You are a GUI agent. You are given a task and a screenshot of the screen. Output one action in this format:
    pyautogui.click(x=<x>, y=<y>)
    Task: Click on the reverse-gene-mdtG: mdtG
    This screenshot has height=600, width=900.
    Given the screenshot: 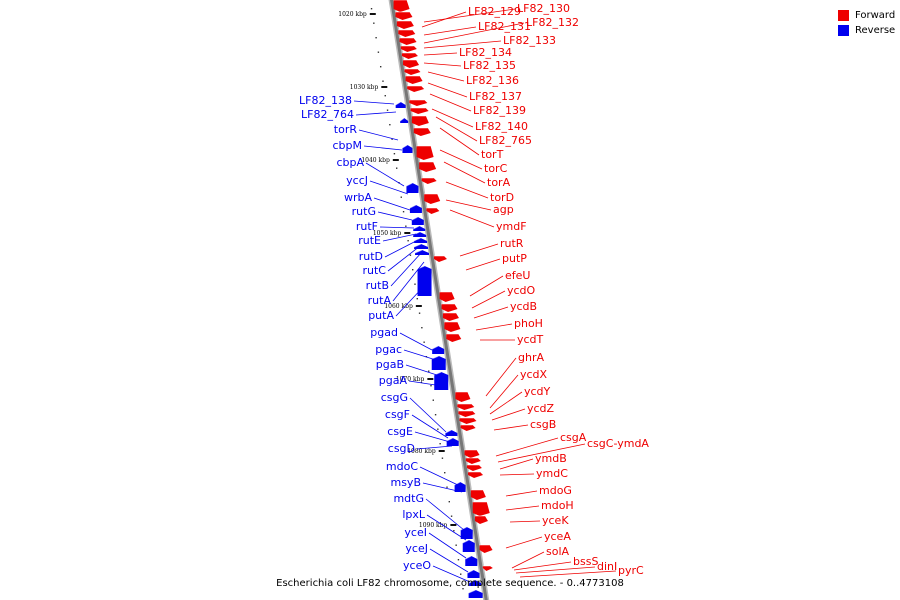 What is the action you would take?
    pyautogui.click(x=429, y=511)
    